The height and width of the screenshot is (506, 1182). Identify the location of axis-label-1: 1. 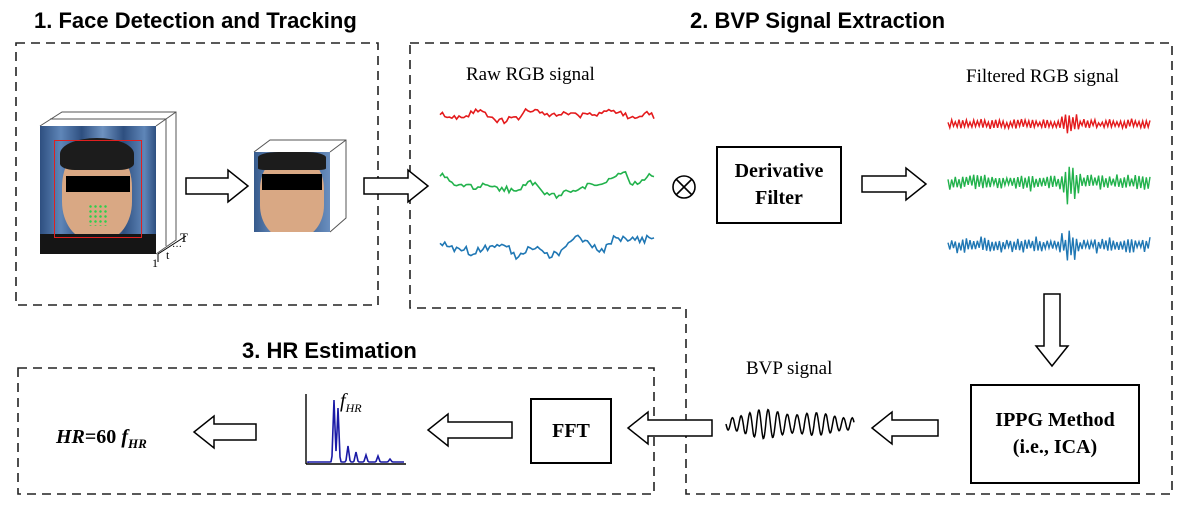
(155, 263).